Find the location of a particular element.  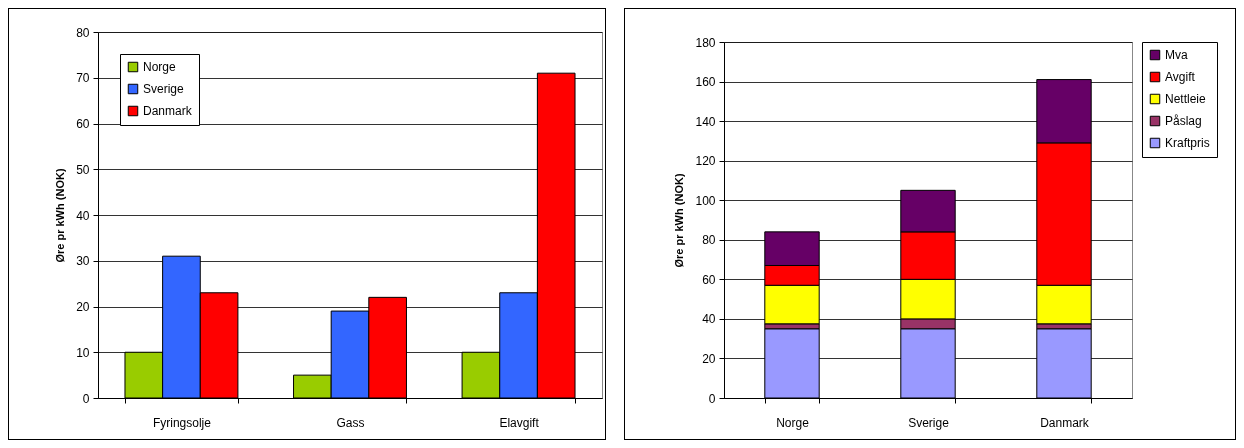

x-tick-label: Sverige is located at coordinates (929, 422).